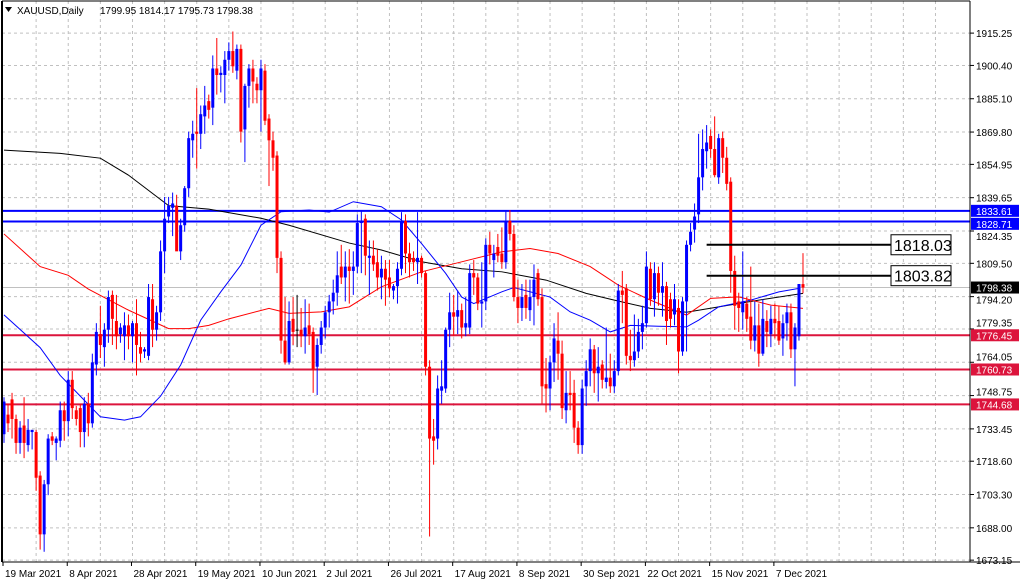 This screenshot has height=584, width=1020. Describe the element at coordinates (995, 223) in the screenshot. I see `level-price-box` at that location.